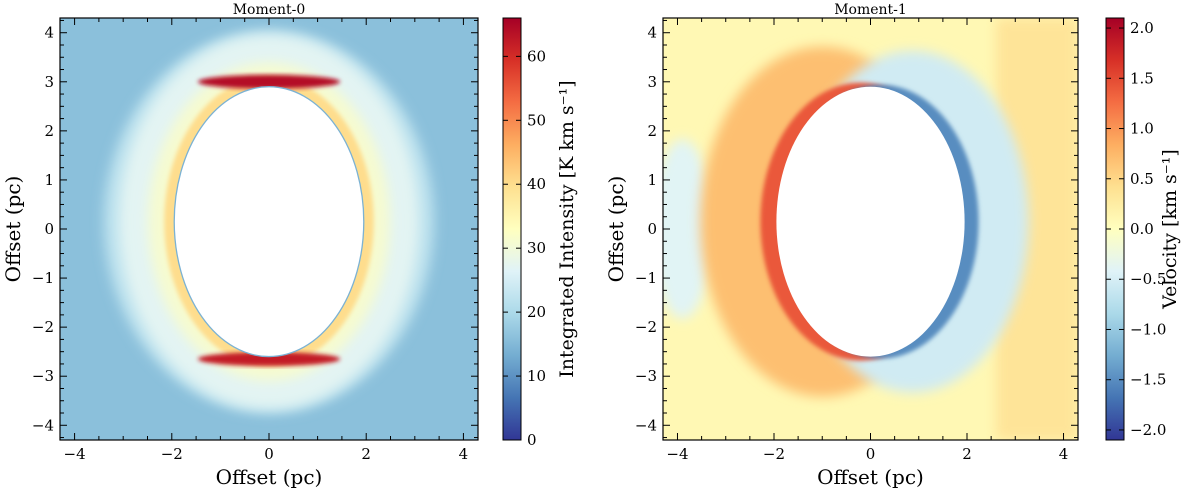 This screenshot has width=1200, height=496. Describe the element at coordinates (1142, 129) in the screenshot. I see `m1-cbar-tick-label: 1.0` at that location.